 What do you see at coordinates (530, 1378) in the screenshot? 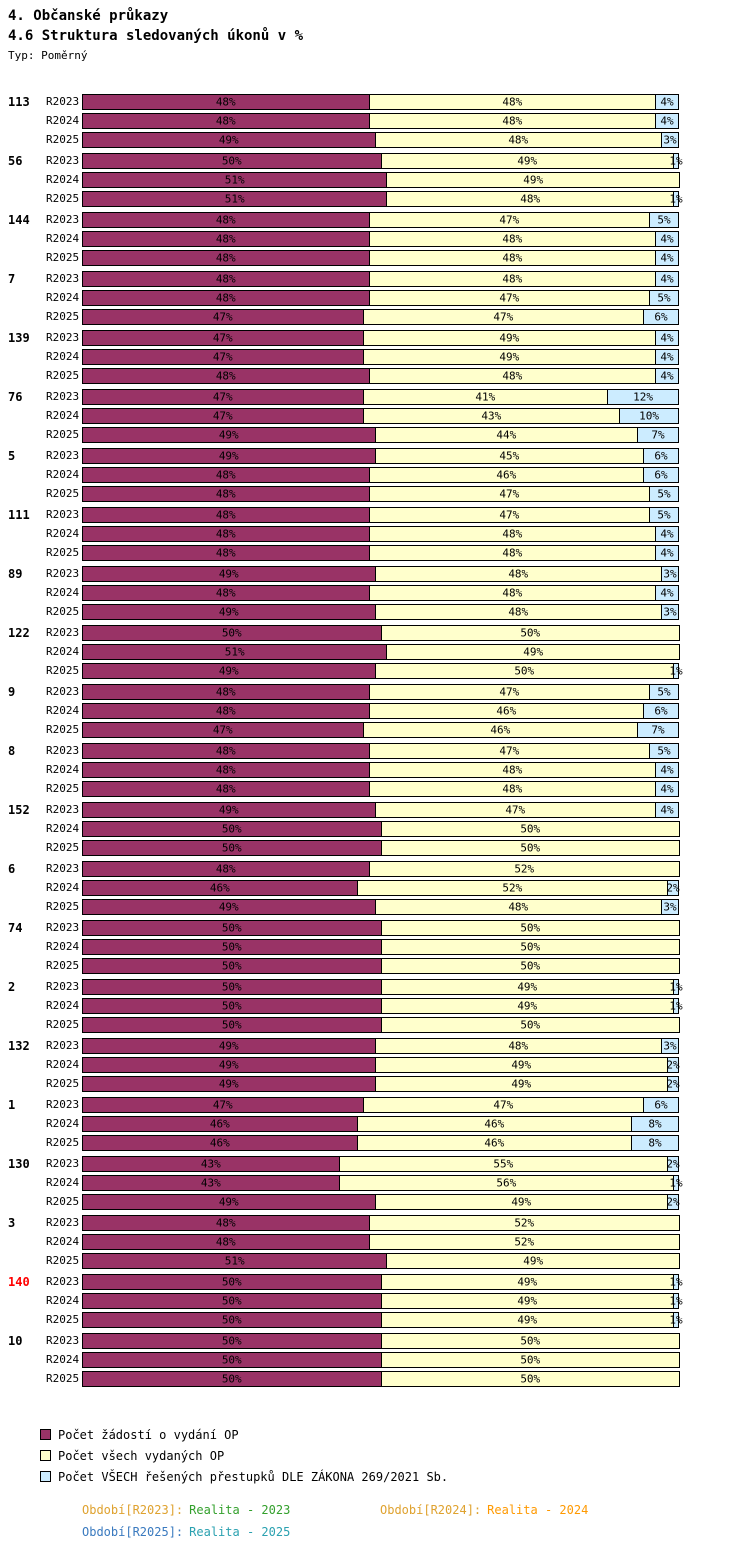
I see `bar-segment-2: 50%` at bounding box center [530, 1378].